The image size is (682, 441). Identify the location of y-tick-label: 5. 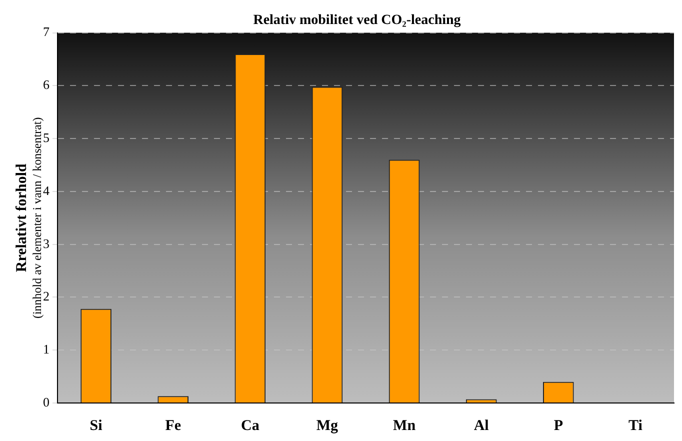
(46, 137).